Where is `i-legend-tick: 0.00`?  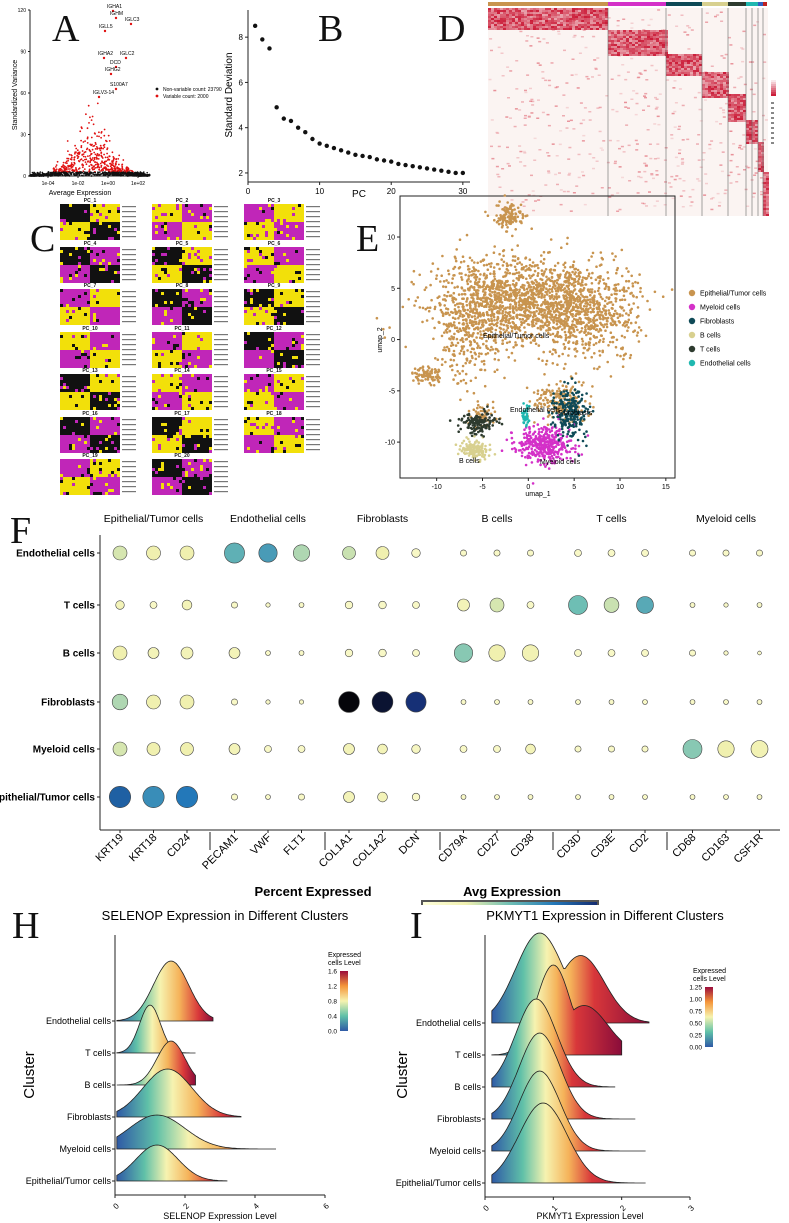
i-legend-tick: 0.00 is located at coordinates (695, 1048).